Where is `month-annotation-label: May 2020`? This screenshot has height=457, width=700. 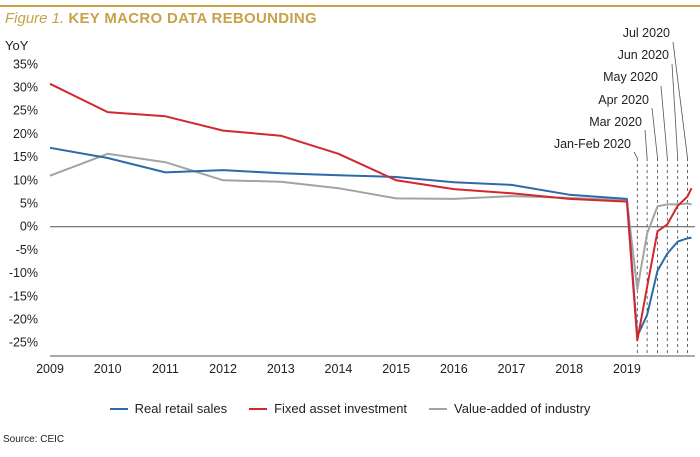
month-annotation-label: May 2020 is located at coordinates (630, 77).